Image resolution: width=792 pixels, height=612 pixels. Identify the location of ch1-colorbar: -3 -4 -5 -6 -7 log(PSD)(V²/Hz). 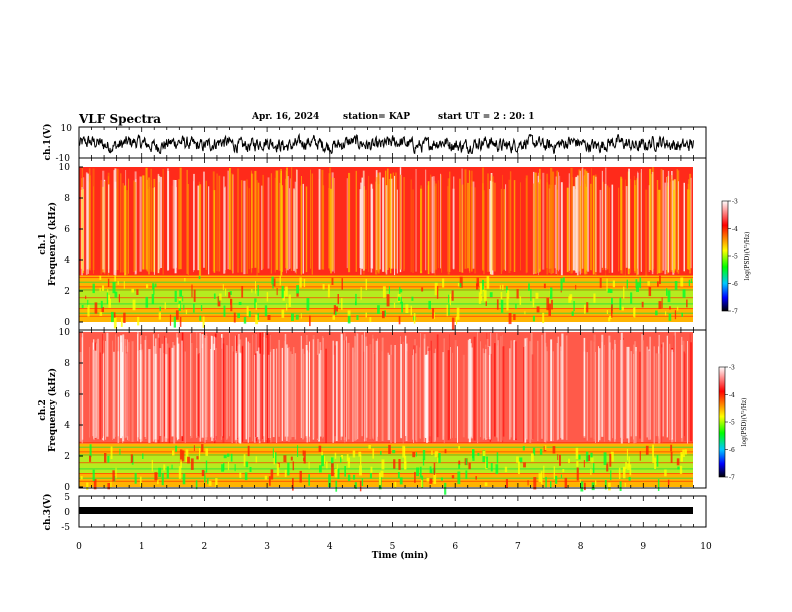
(736, 257).